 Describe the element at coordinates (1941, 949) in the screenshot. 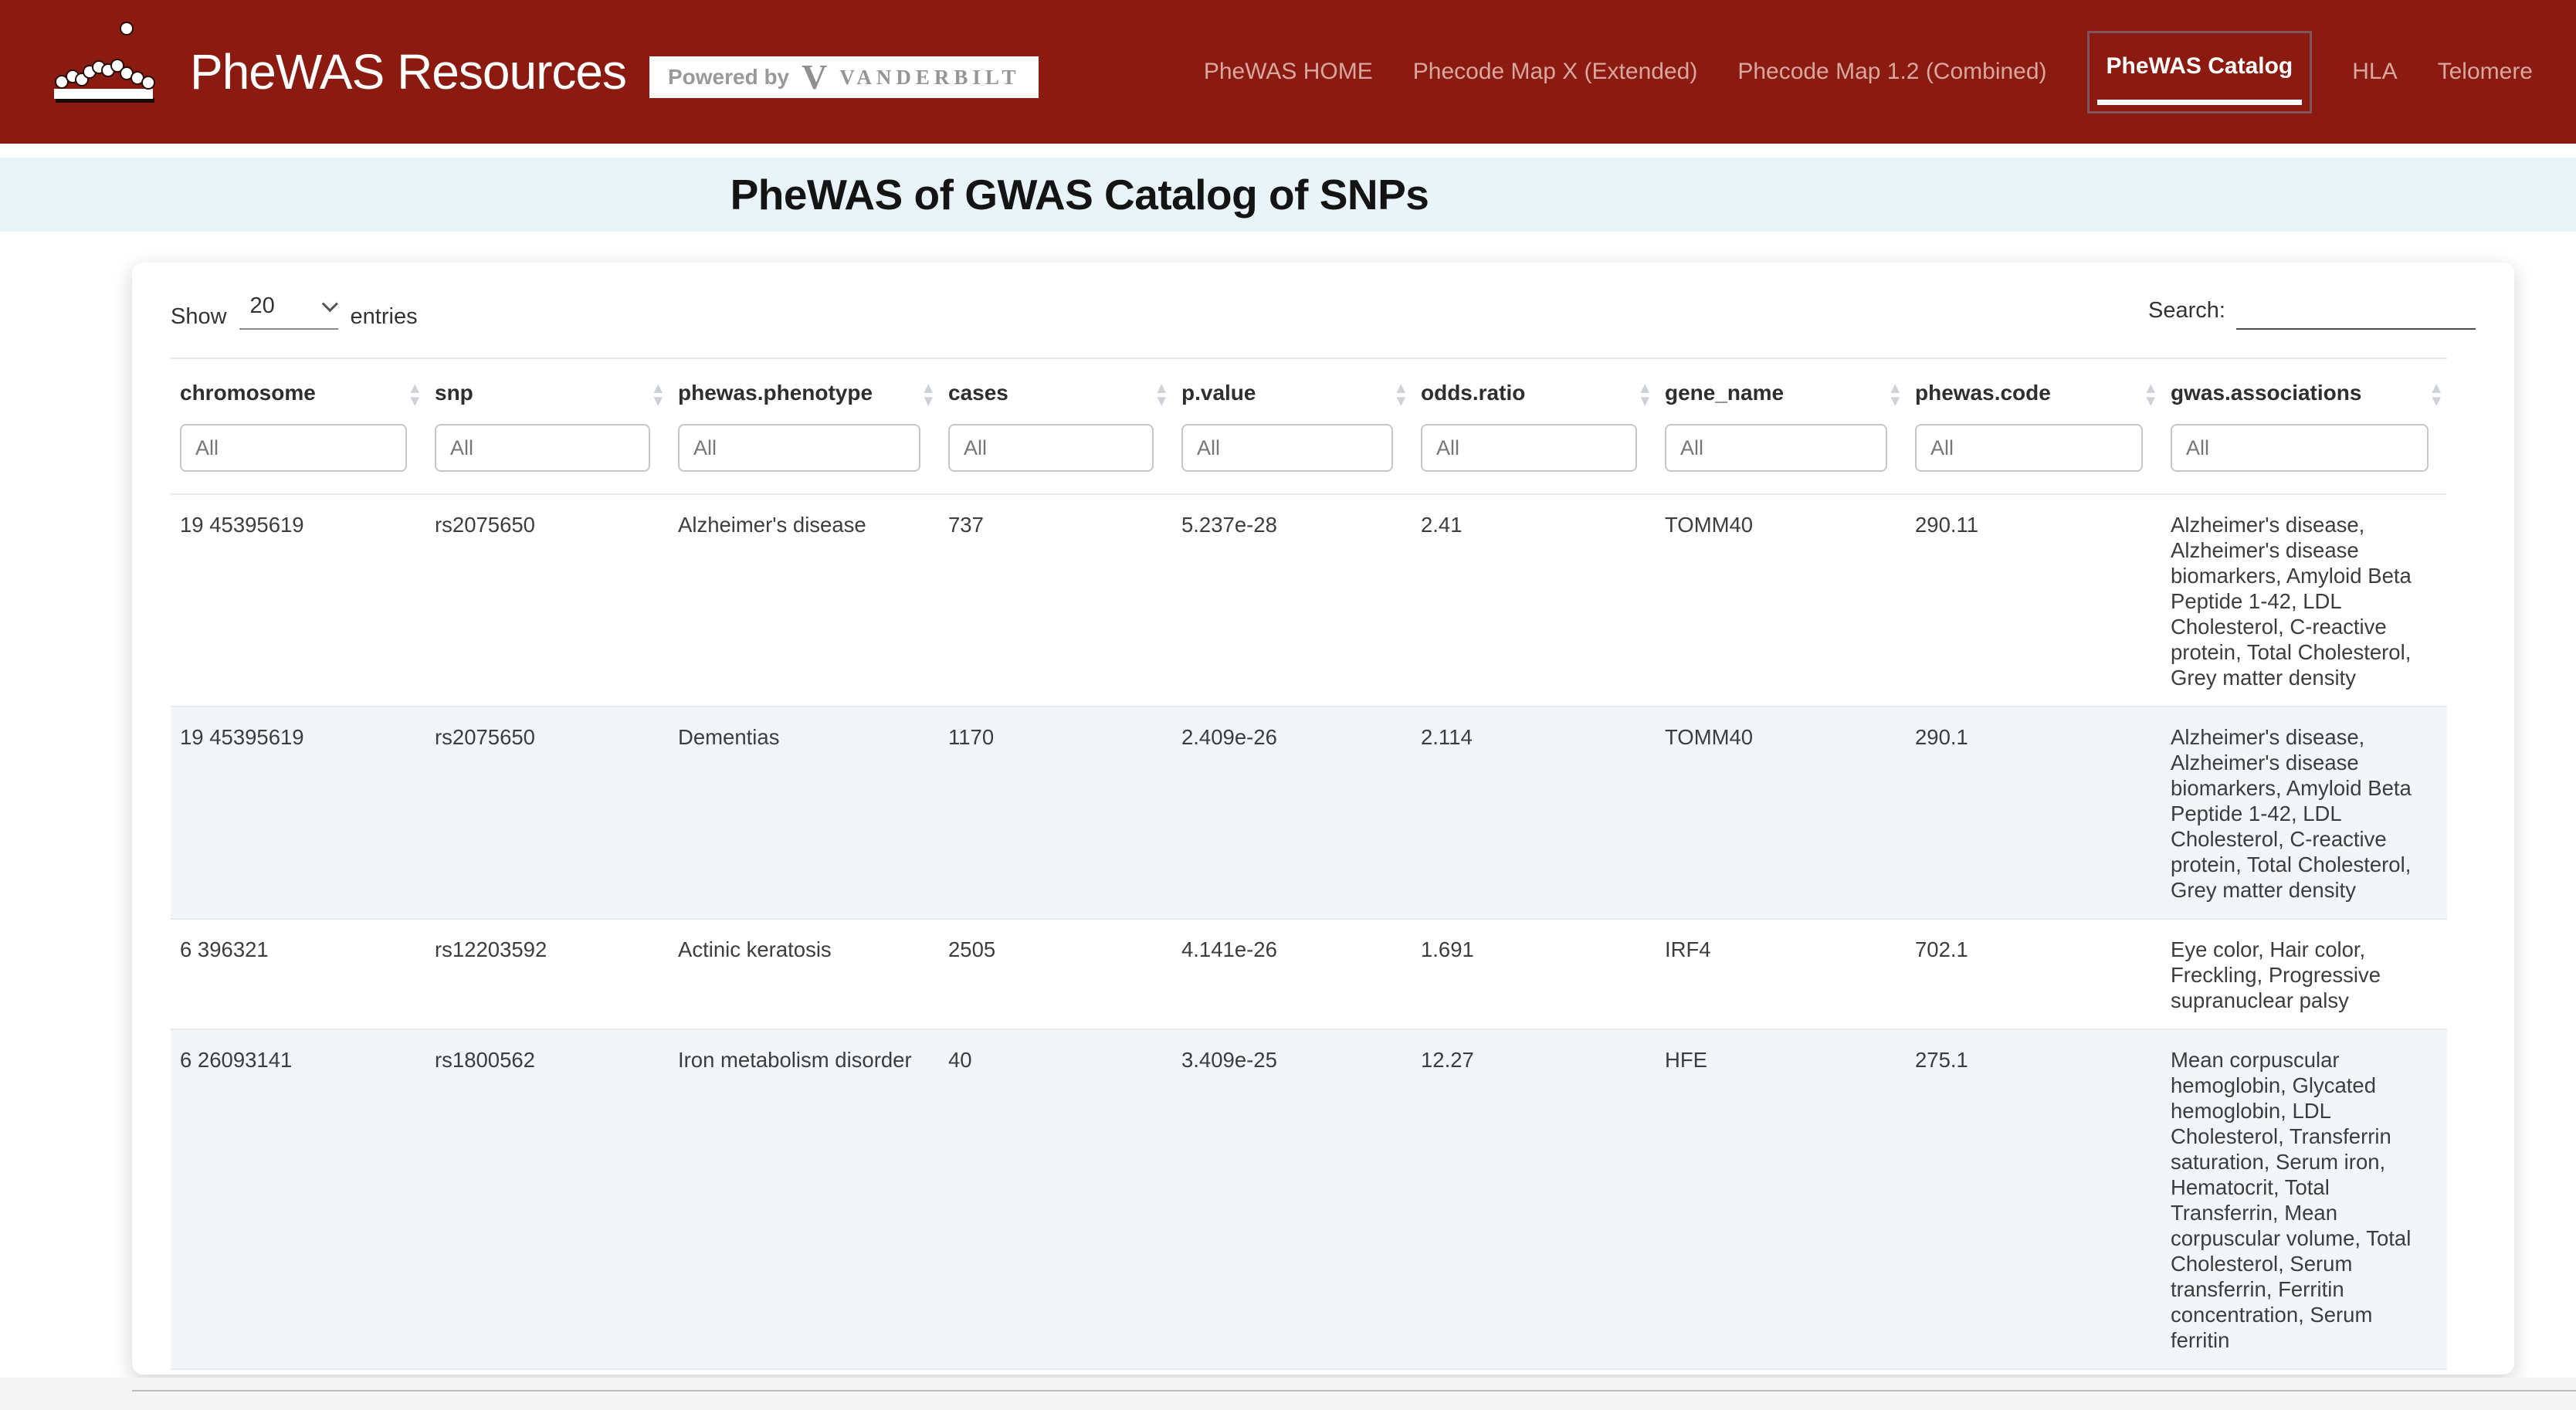

I see `cell-phewas.code: 702.1` at that location.